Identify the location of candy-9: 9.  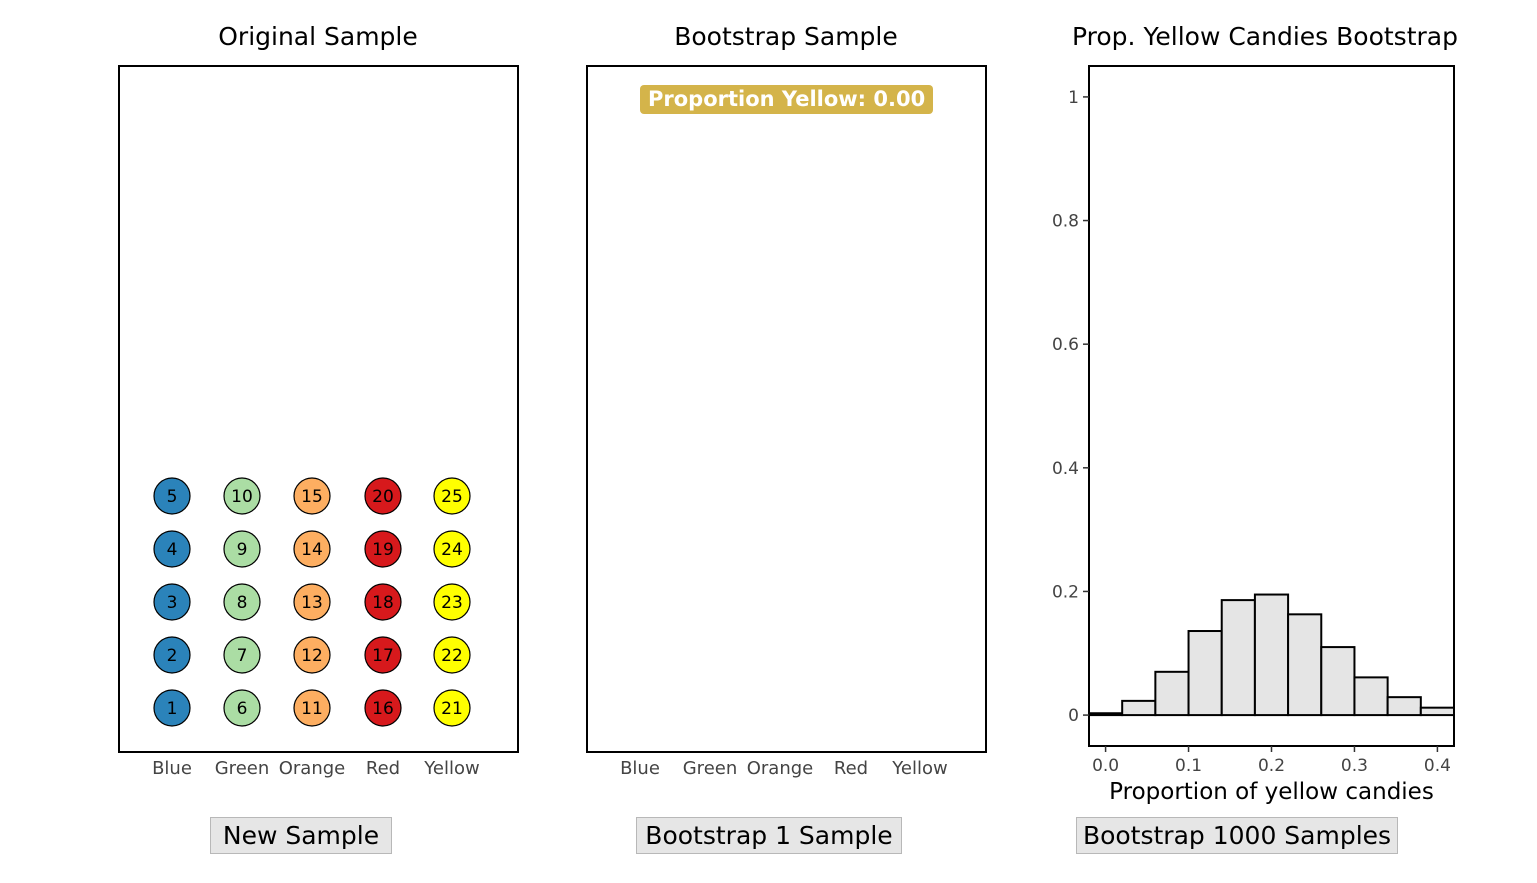
(242, 549).